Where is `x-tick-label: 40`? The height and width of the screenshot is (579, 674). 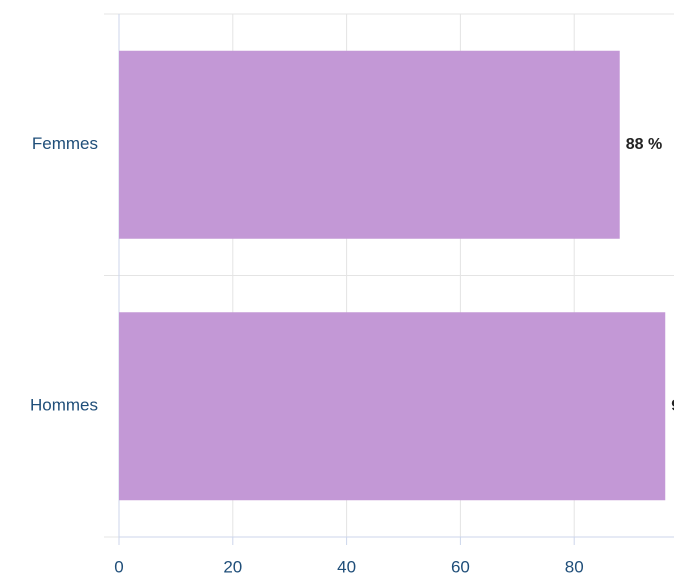 x-tick-label: 40 is located at coordinates (346, 566).